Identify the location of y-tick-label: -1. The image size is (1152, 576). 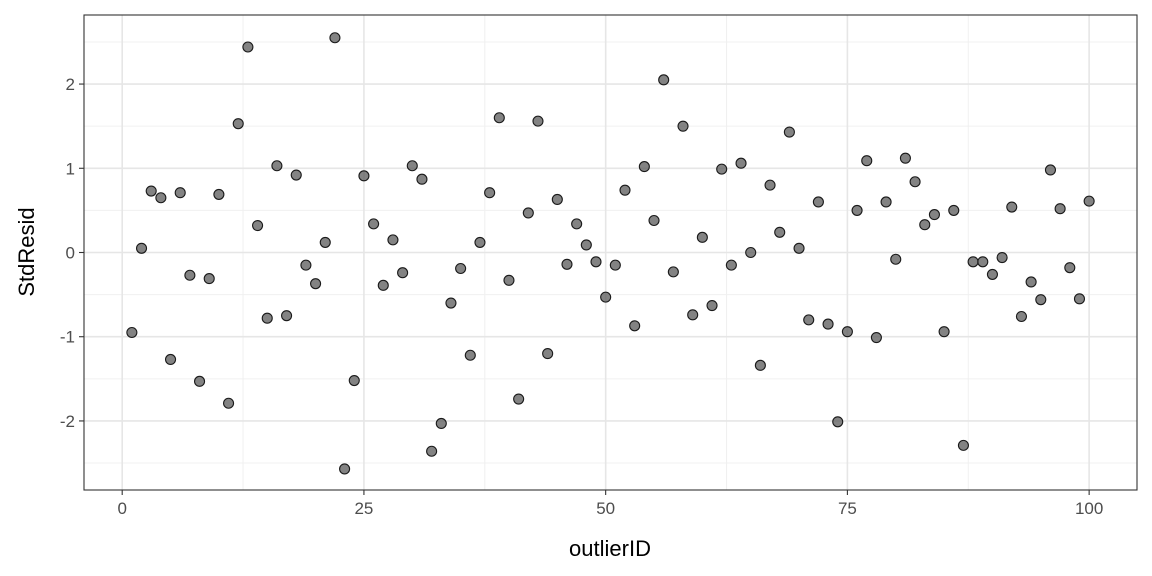
(67, 337).